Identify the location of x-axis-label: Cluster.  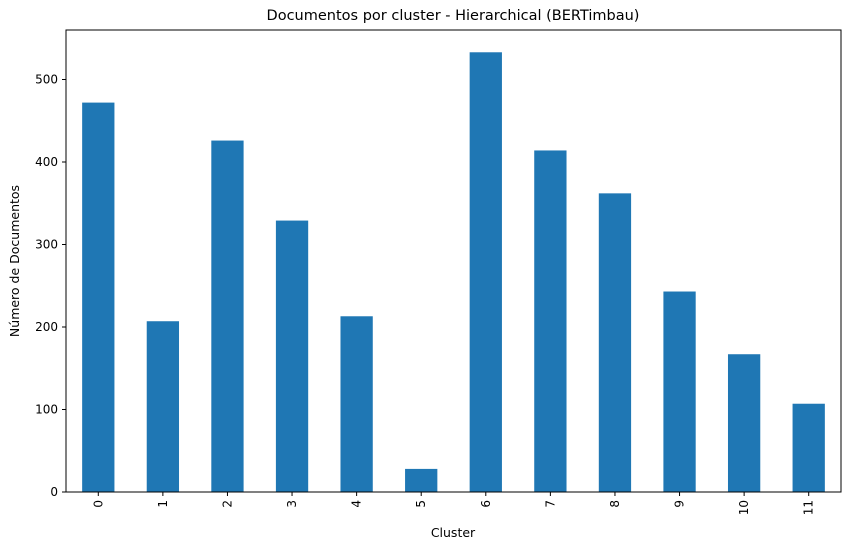
(453, 532).